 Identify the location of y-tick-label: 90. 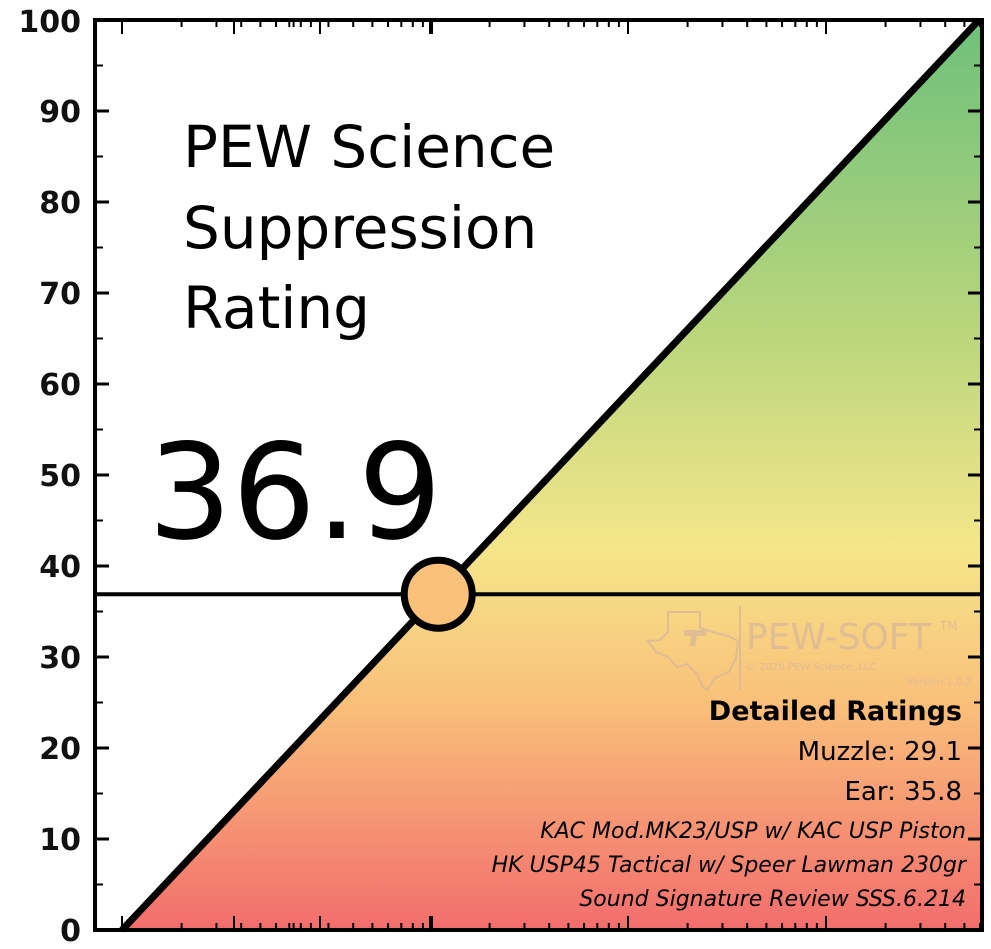
(60, 112).